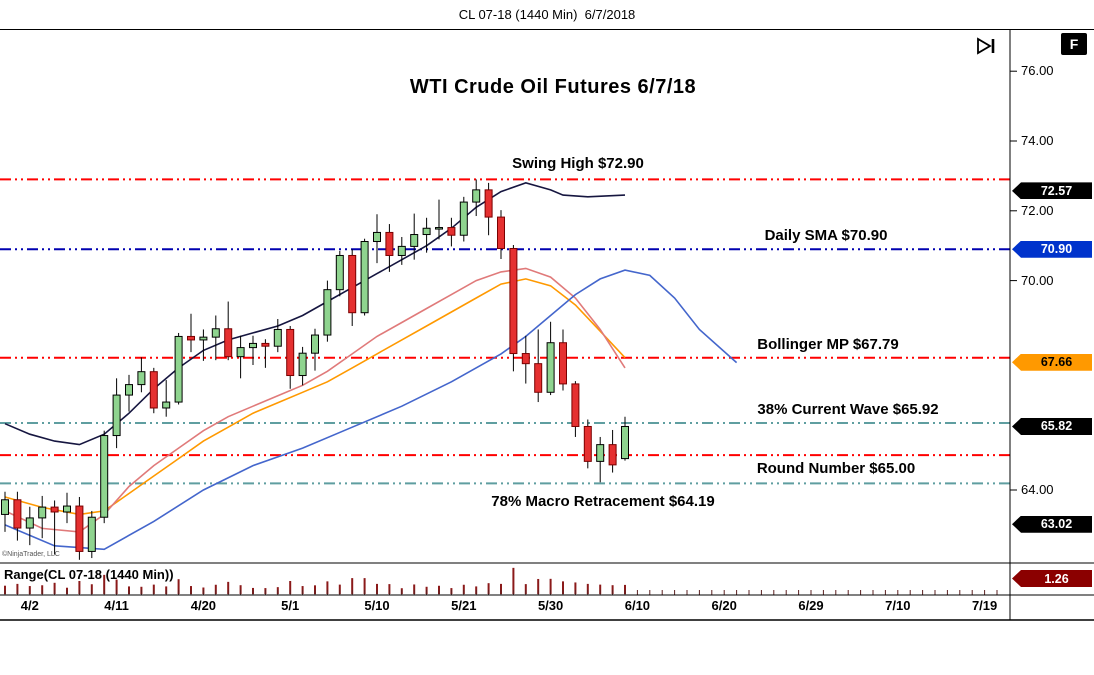  I want to click on go-to-end-icon, so click(989, 46).